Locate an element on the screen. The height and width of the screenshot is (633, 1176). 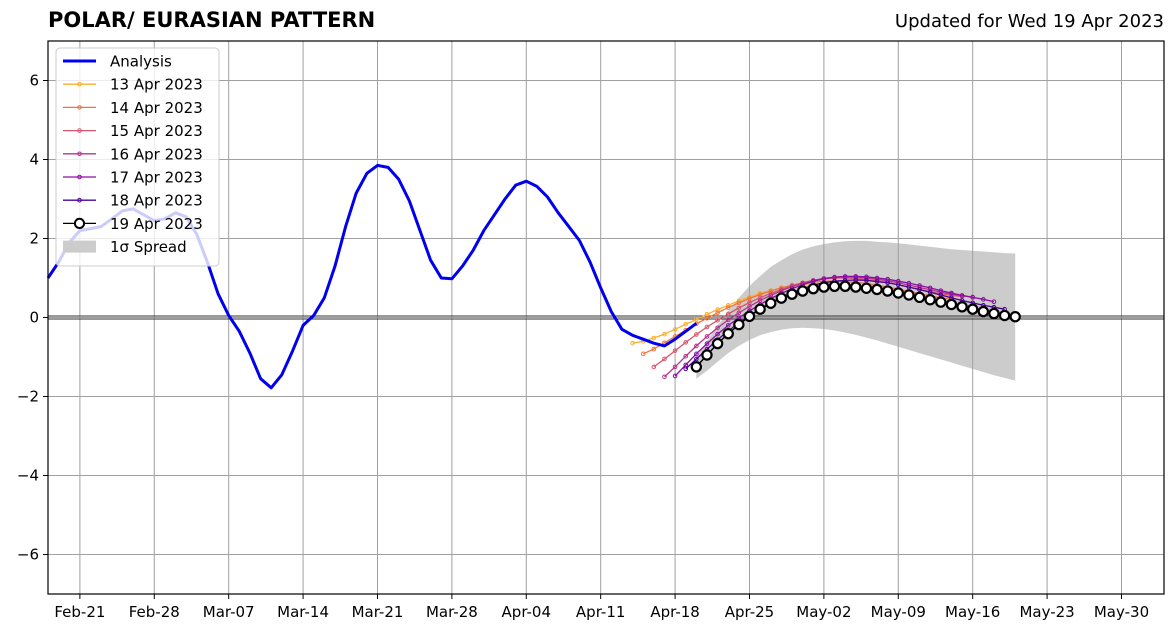
x-tick-label: Feb-28 is located at coordinates (154, 612).